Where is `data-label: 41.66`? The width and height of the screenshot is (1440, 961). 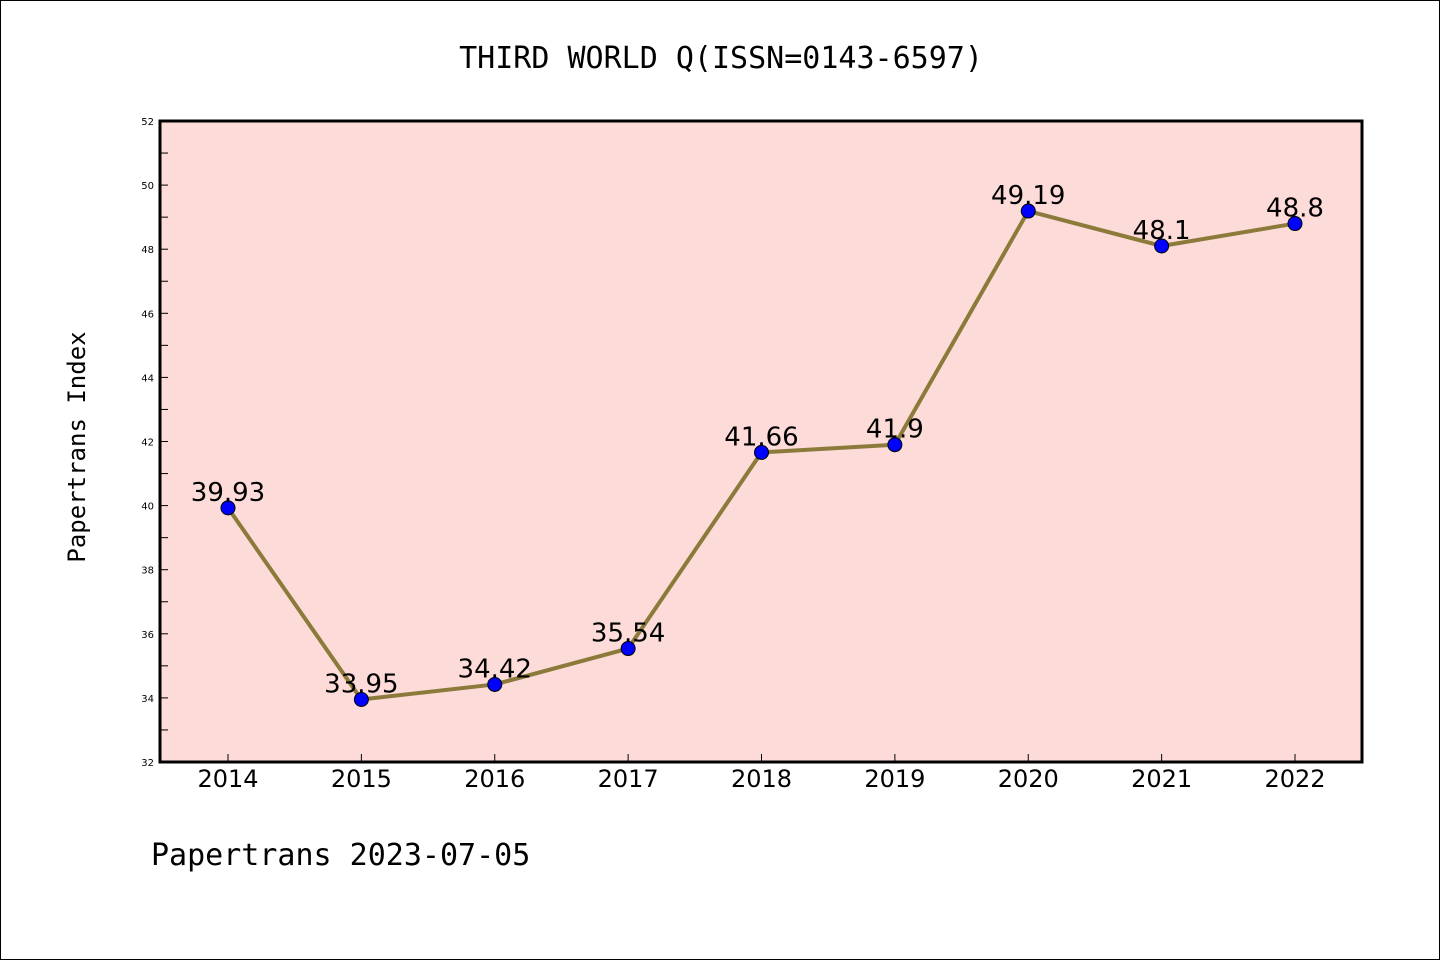 data-label: 41.66 is located at coordinates (761, 437).